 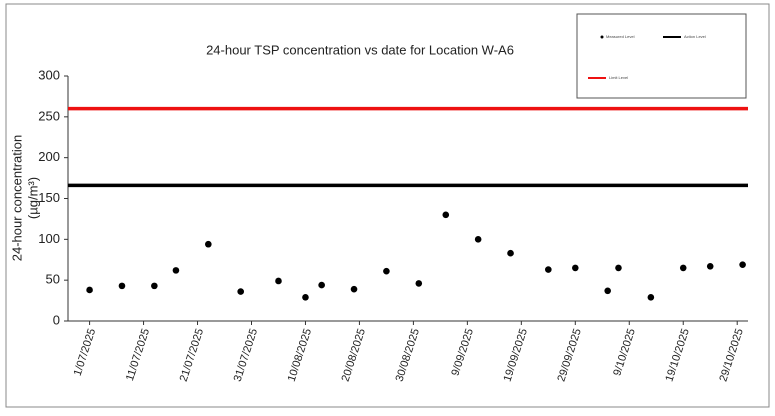 What do you see at coordinates (49, 74) in the screenshot?
I see `y-tick-label: 300` at bounding box center [49, 74].